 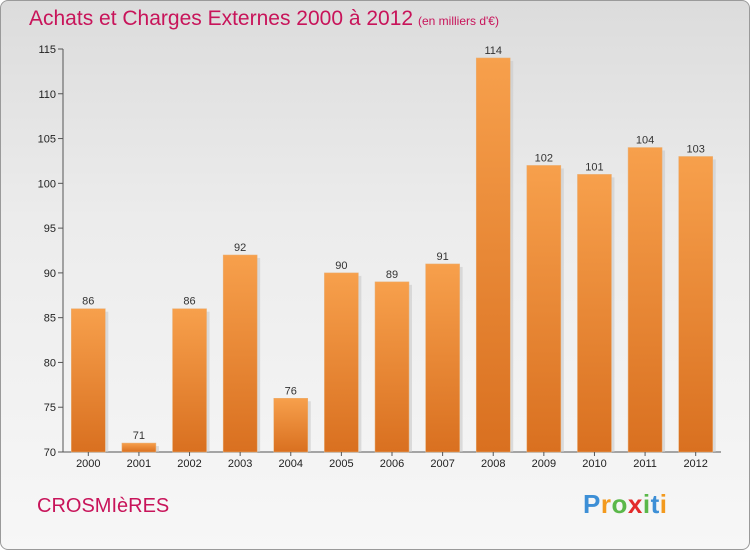 What do you see at coordinates (544, 158) in the screenshot?
I see `data-label: 102` at bounding box center [544, 158].